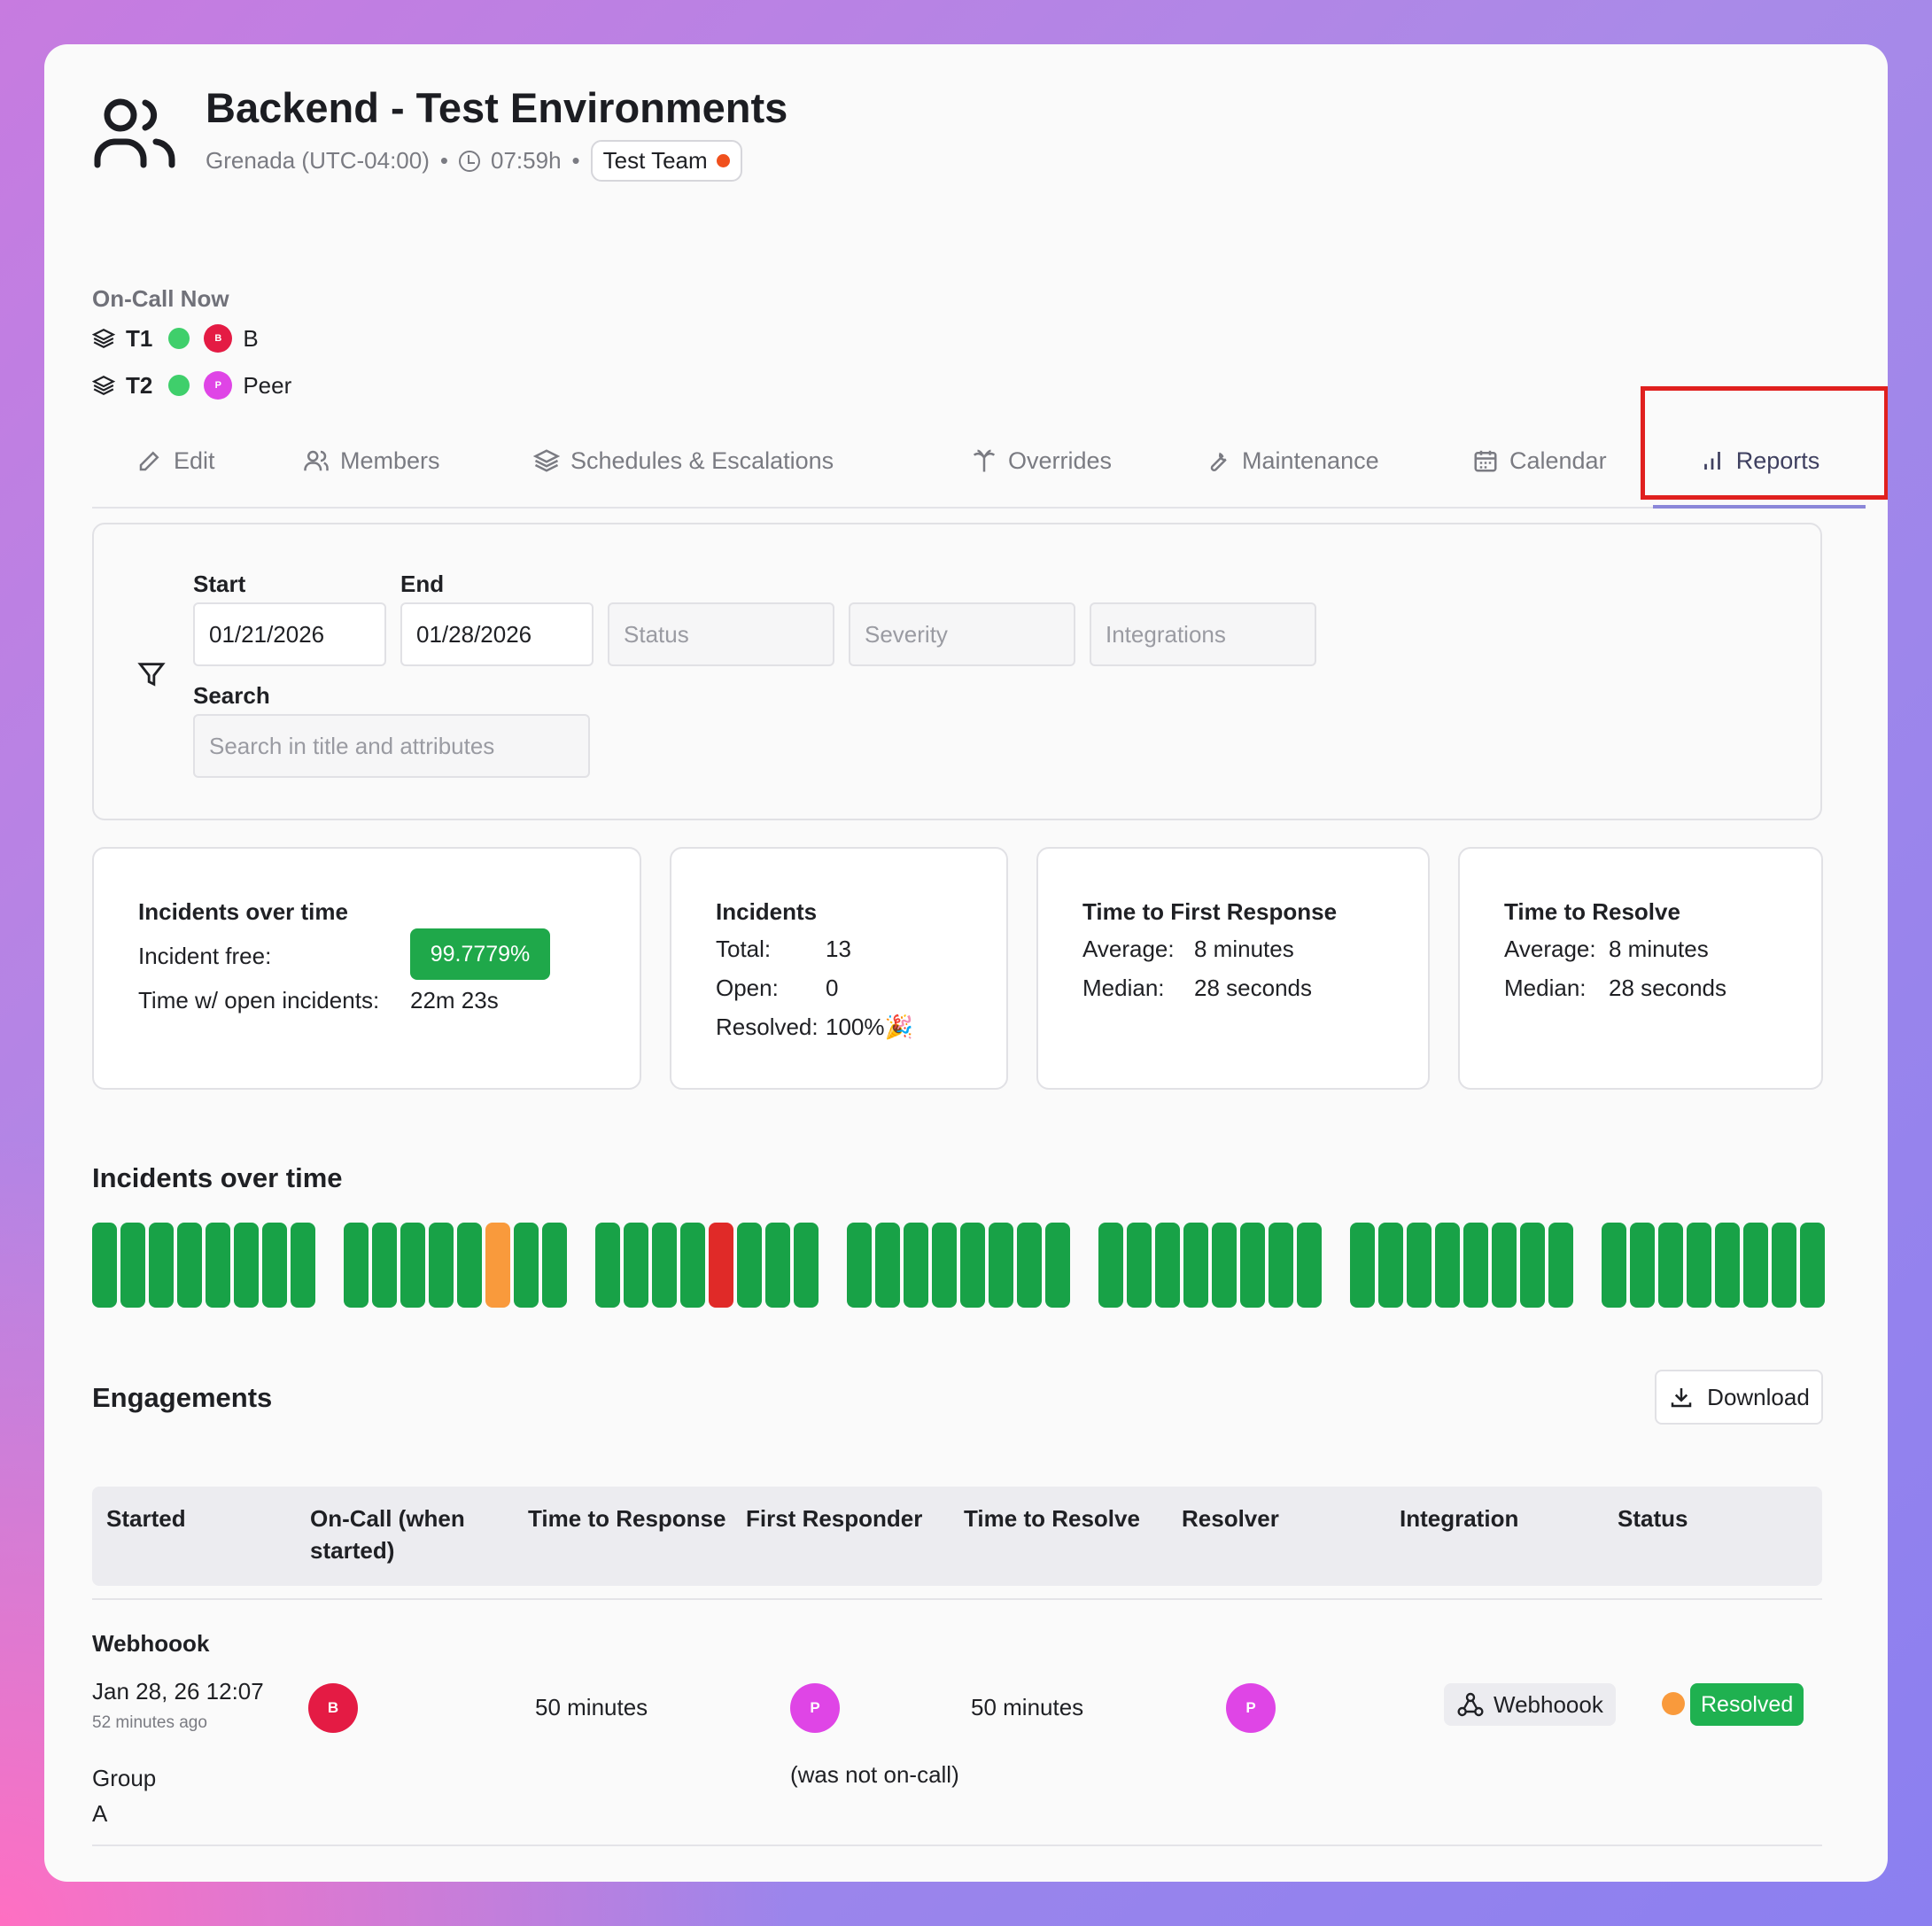 The height and width of the screenshot is (1926, 1932). What do you see at coordinates (1203, 634) in the screenshot?
I see `integrations-select: Integrations` at bounding box center [1203, 634].